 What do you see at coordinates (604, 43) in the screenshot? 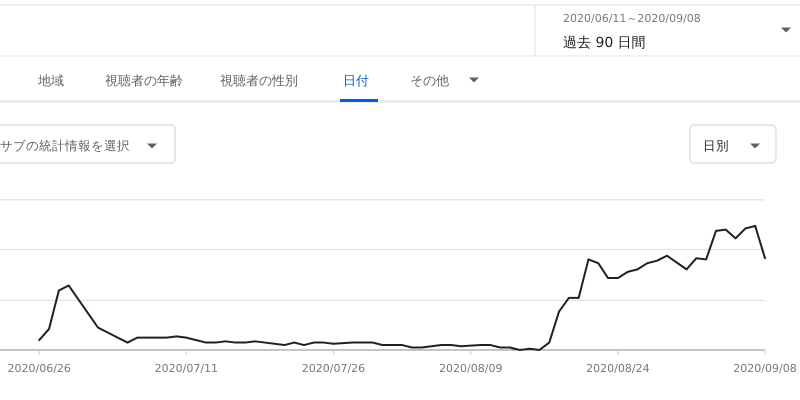
I see `text: 過去 90 日間` at bounding box center [604, 43].